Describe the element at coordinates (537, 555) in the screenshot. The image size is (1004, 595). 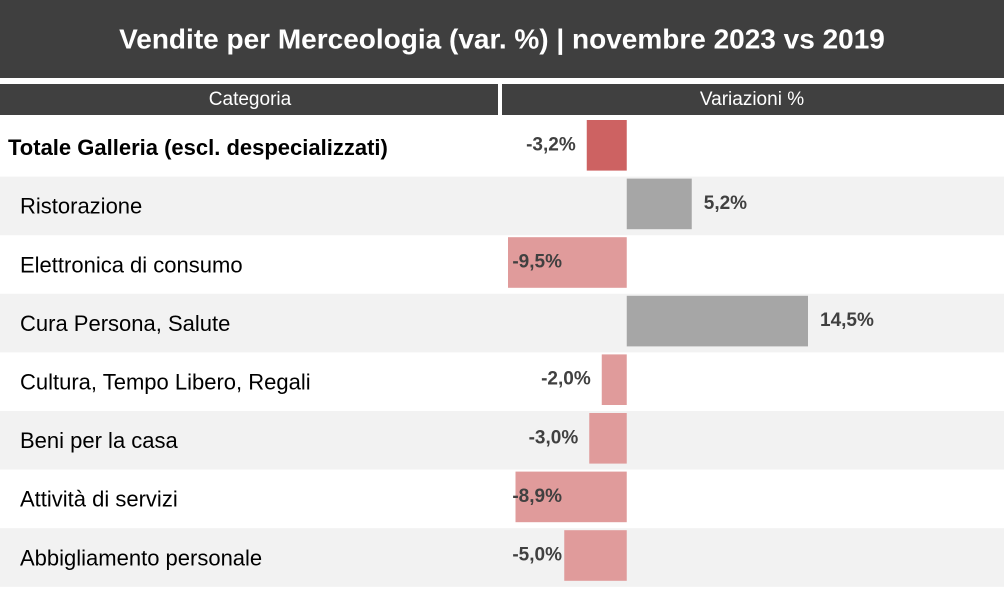
I see `value-label: -5,0%` at that location.